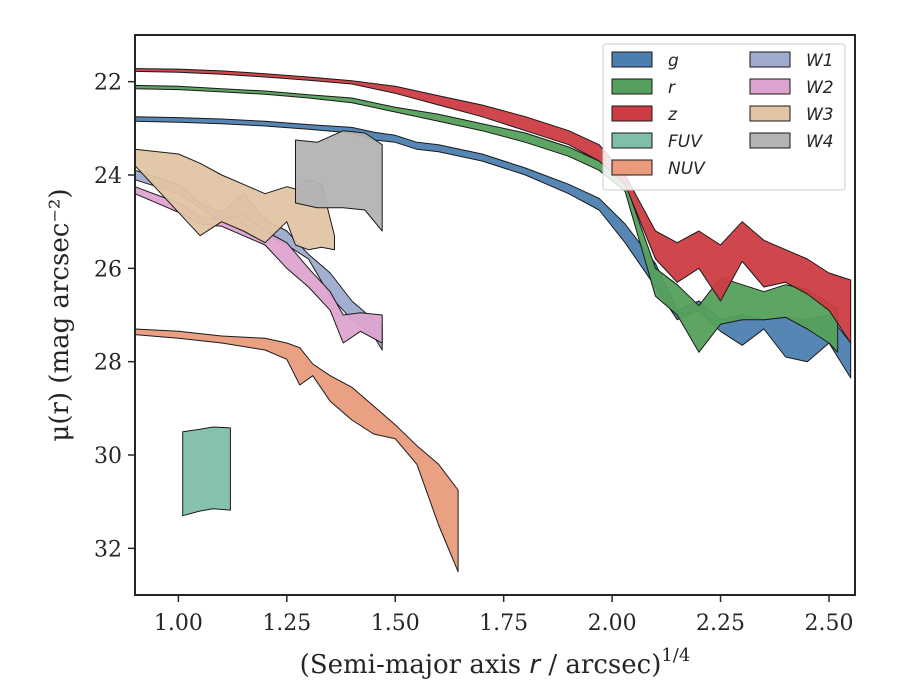 This screenshot has height=700, width=900. I want to click on x-tick-label: 1.75, so click(503, 623).